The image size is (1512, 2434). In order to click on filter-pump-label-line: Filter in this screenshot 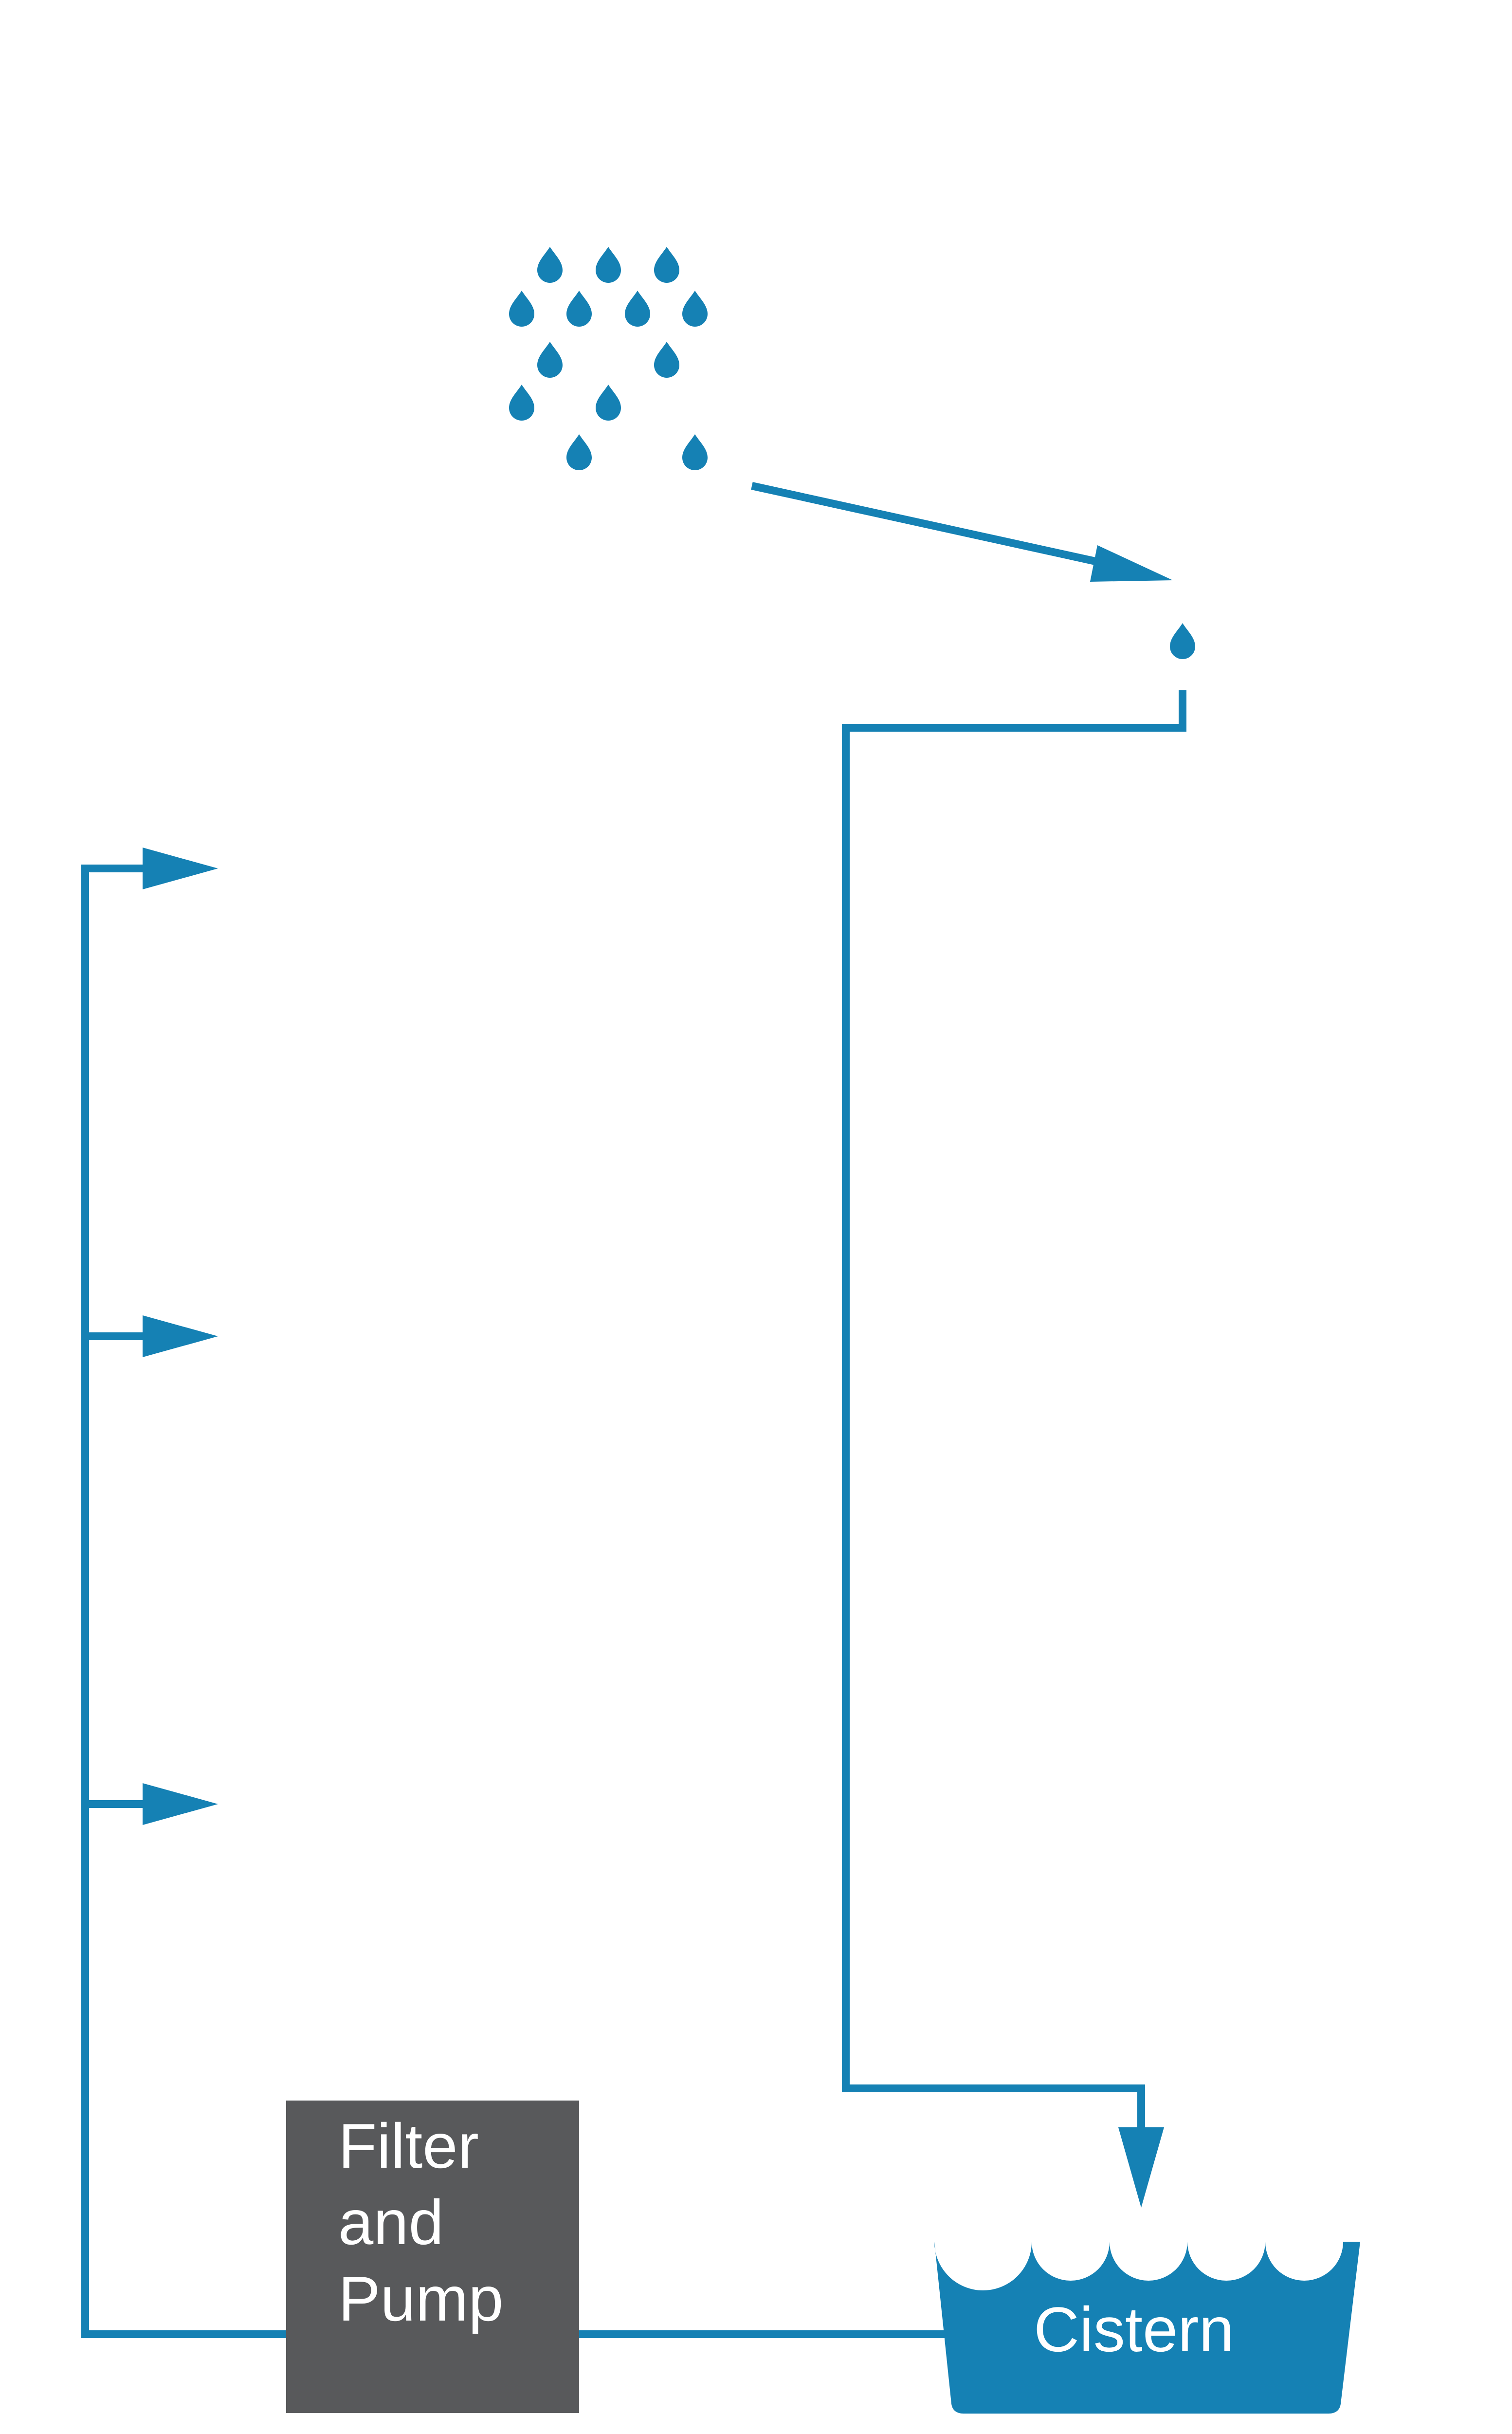, I will do `click(408, 2145)`.